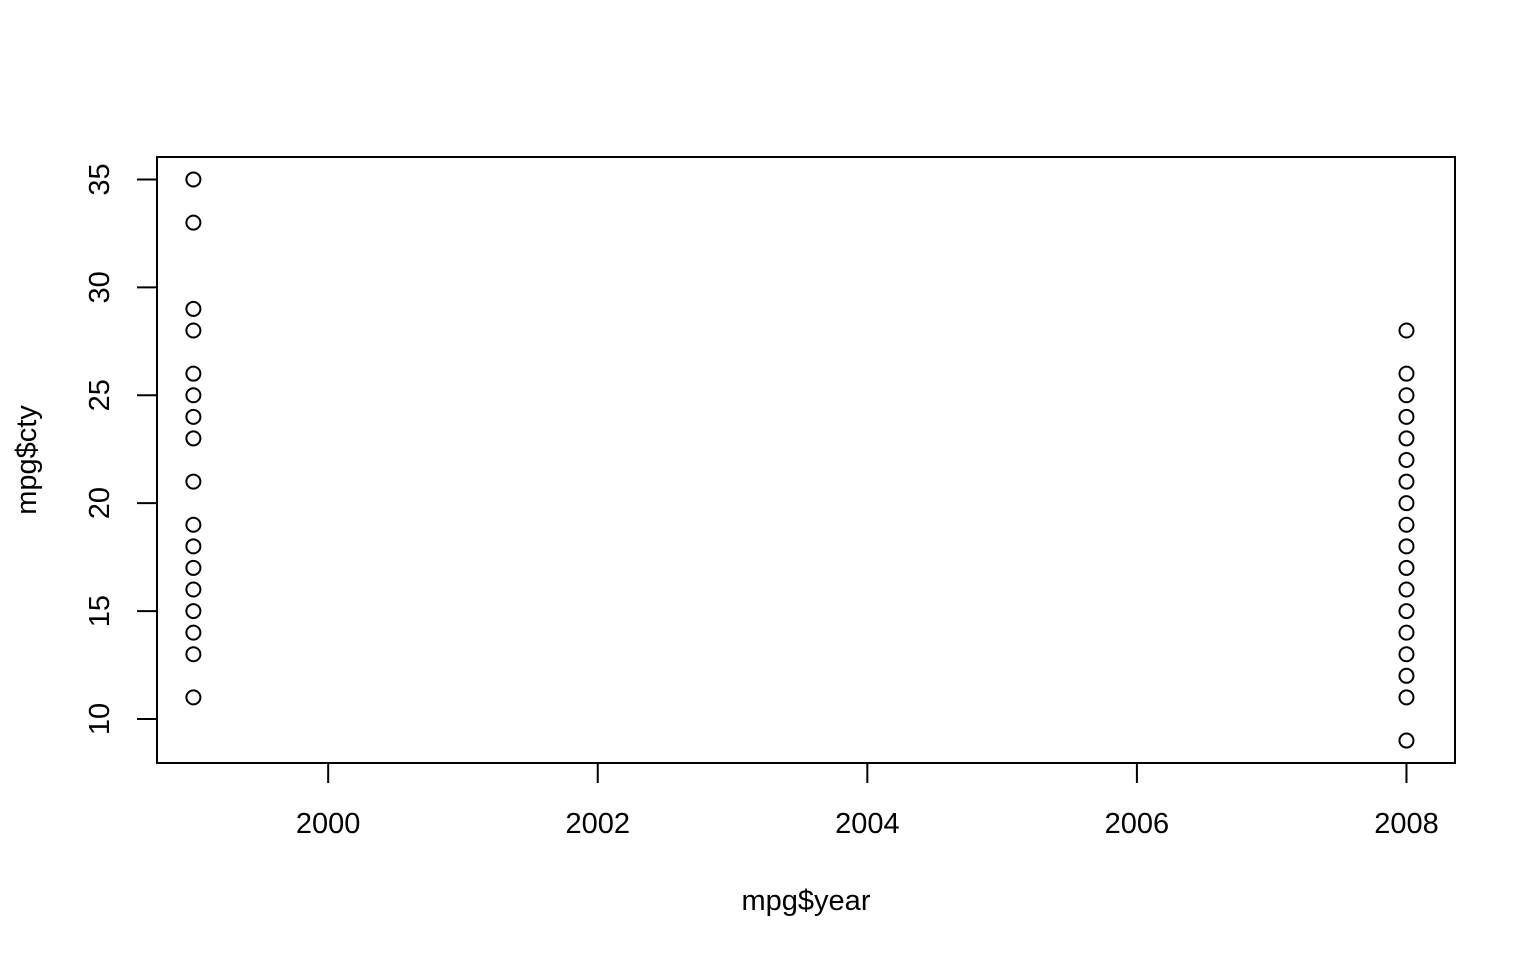 The height and width of the screenshot is (960, 1536). What do you see at coordinates (100, 719) in the screenshot?
I see `y-tick-label: 10` at bounding box center [100, 719].